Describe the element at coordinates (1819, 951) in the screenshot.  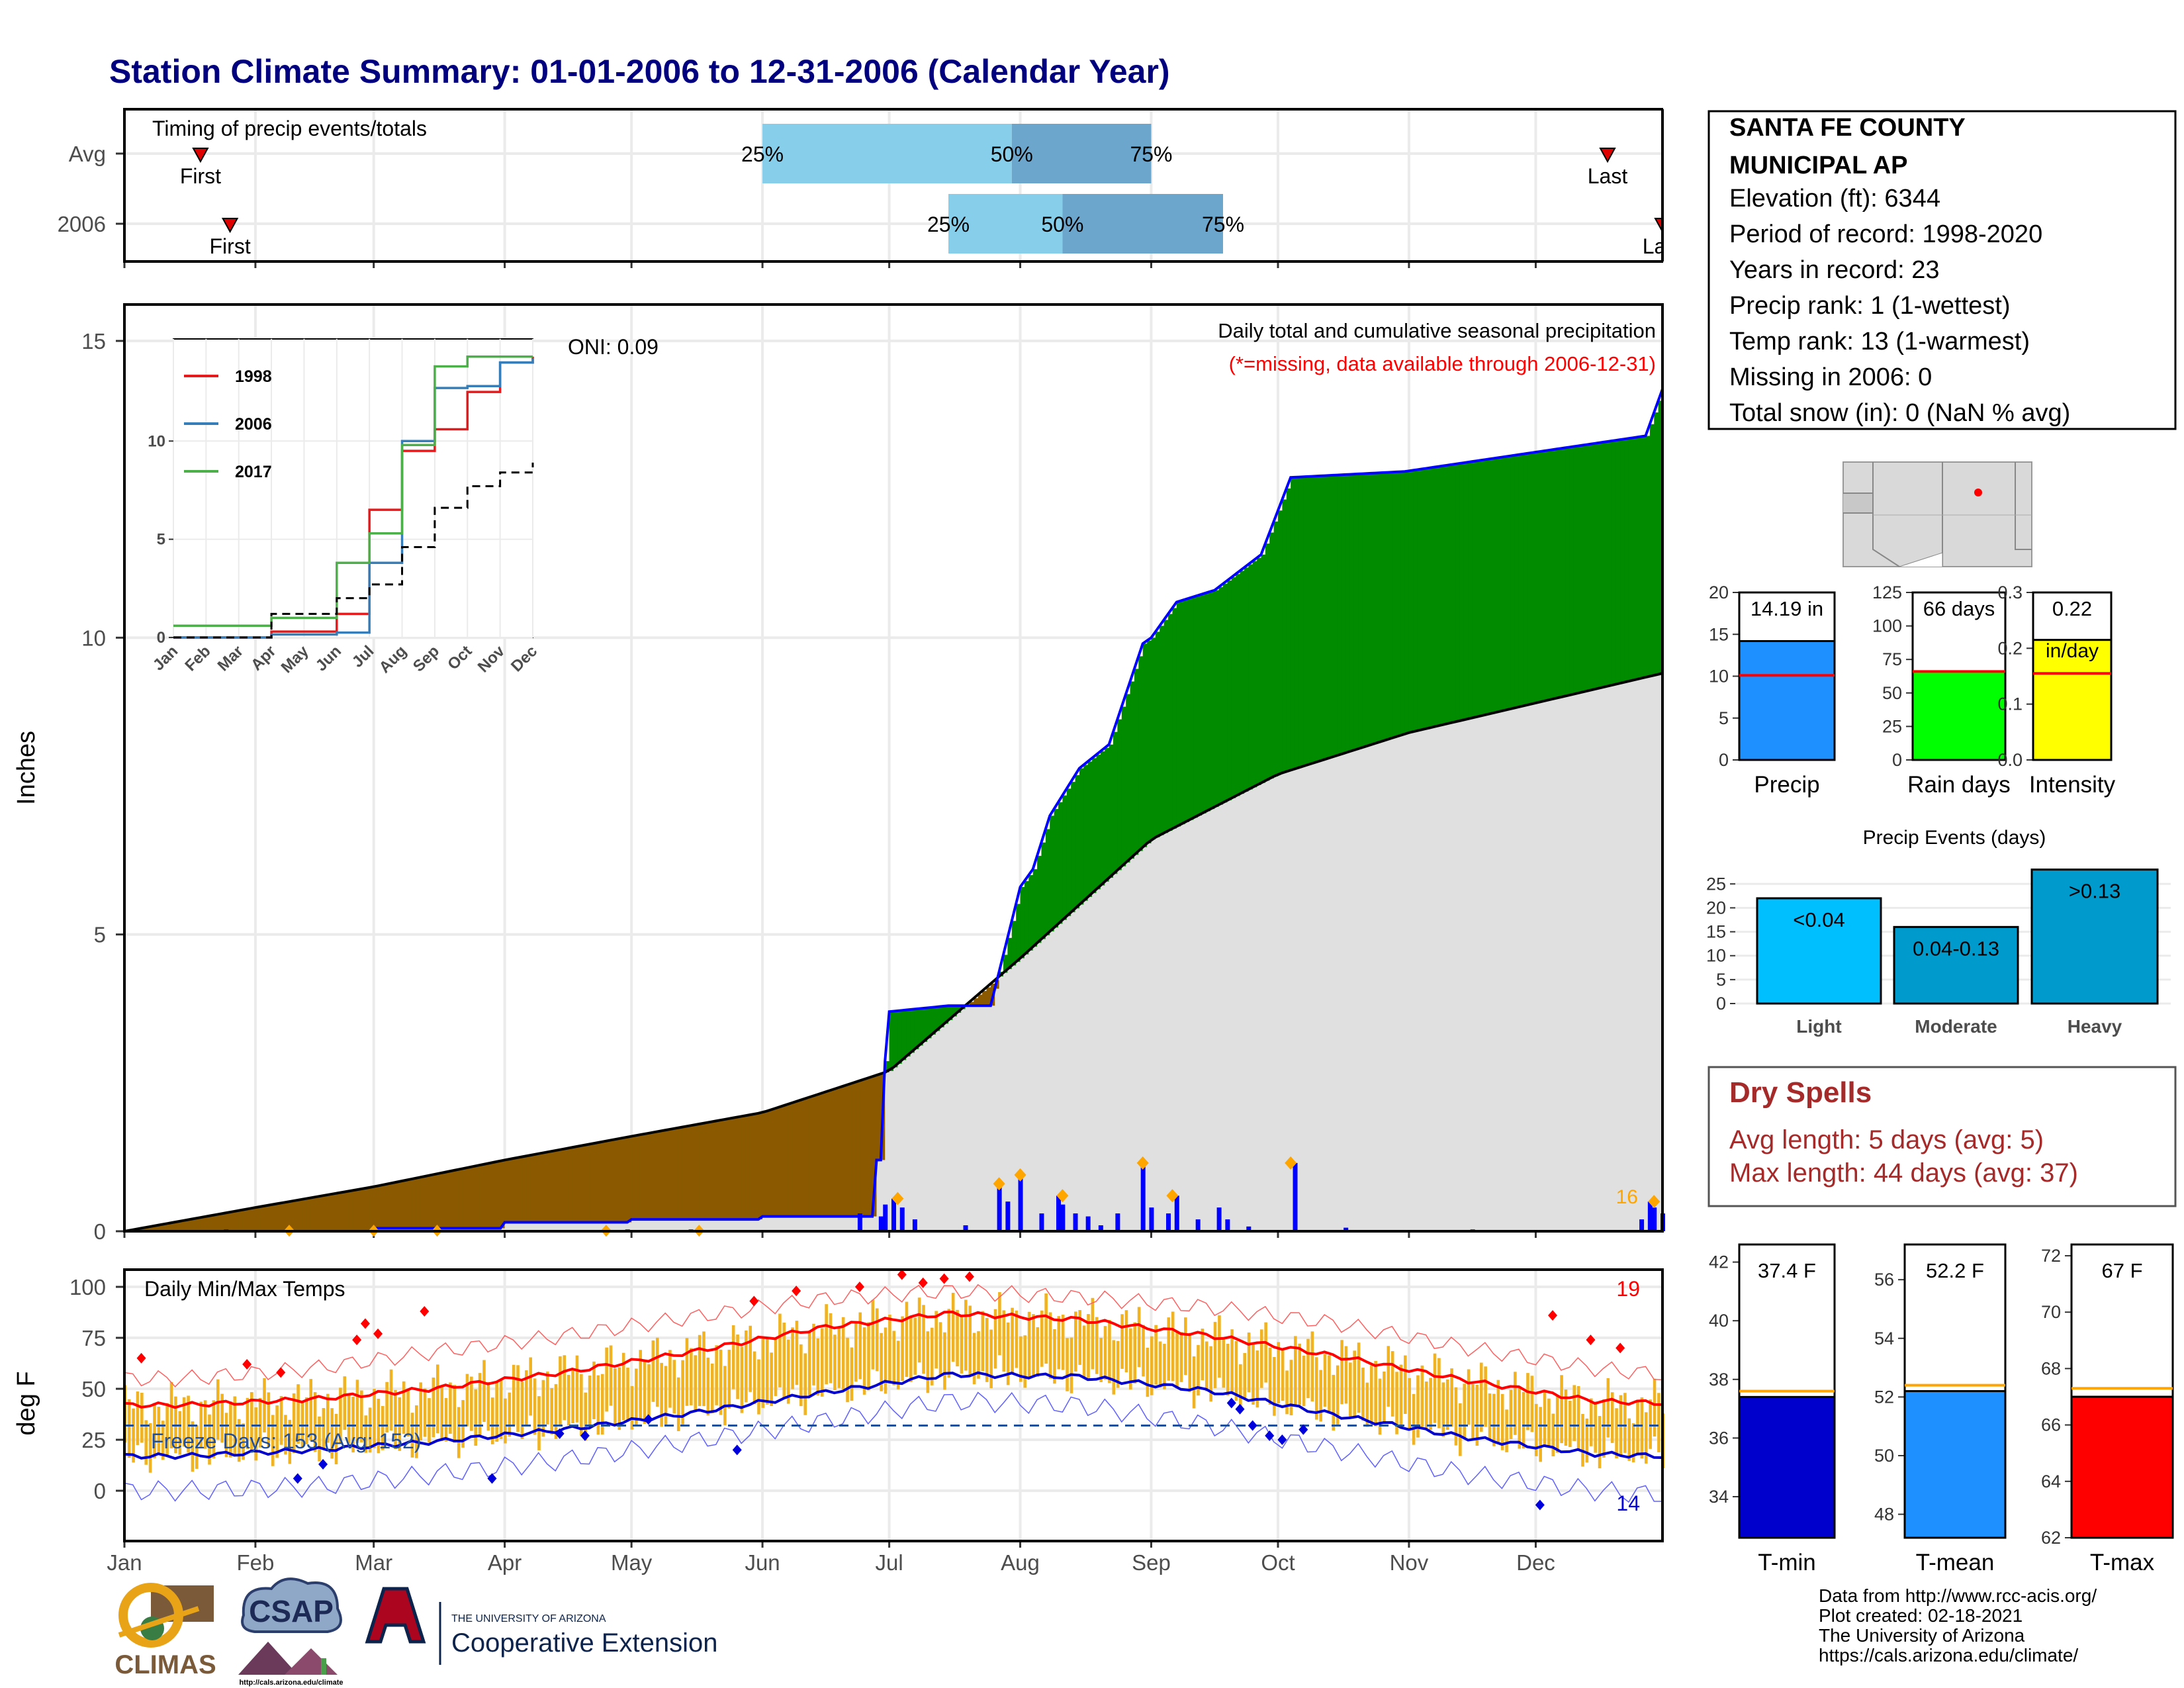
I see `event-bar` at that location.